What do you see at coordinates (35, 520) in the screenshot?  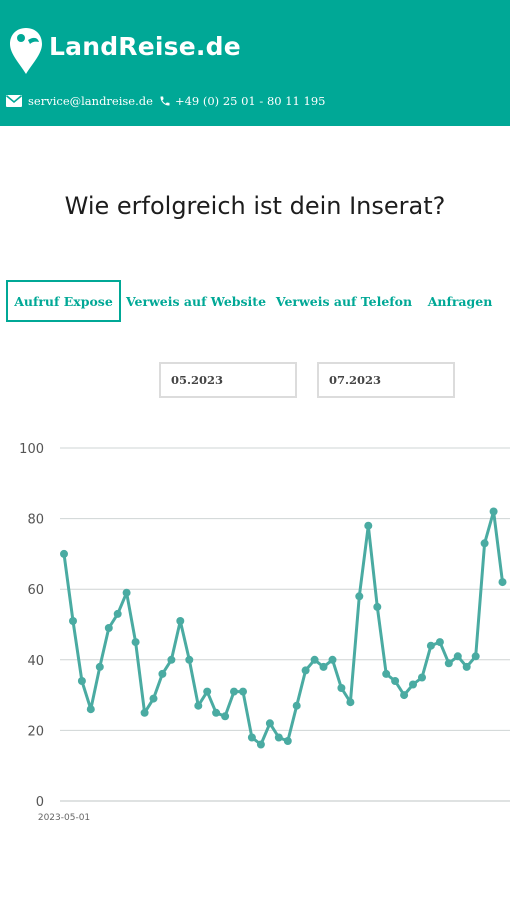 I see `y-tick-label: 80` at bounding box center [35, 520].